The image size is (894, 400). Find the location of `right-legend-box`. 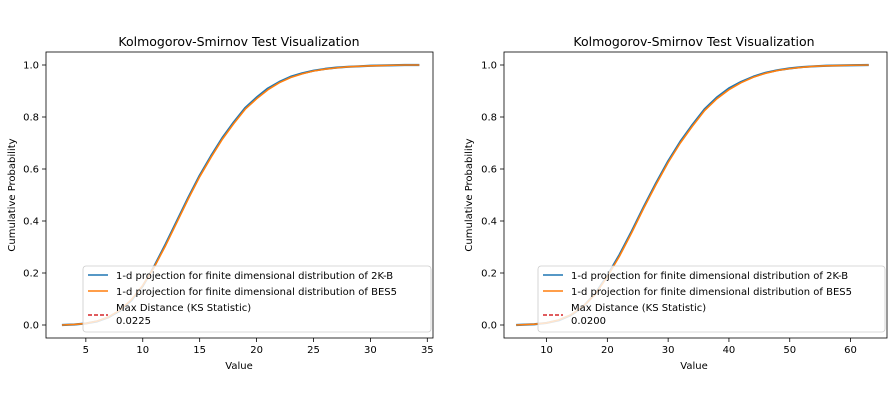

right-legend-box is located at coordinates (711, 299).